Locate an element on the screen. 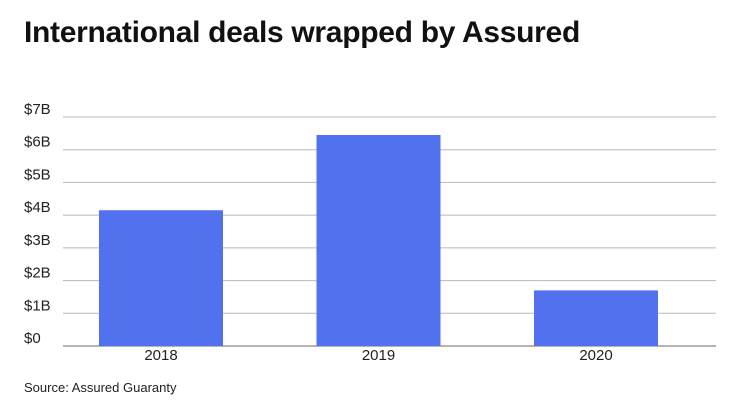 The width and height of the screenshot is (740, 416). bar-2018 is located at coordinates (161, 278).